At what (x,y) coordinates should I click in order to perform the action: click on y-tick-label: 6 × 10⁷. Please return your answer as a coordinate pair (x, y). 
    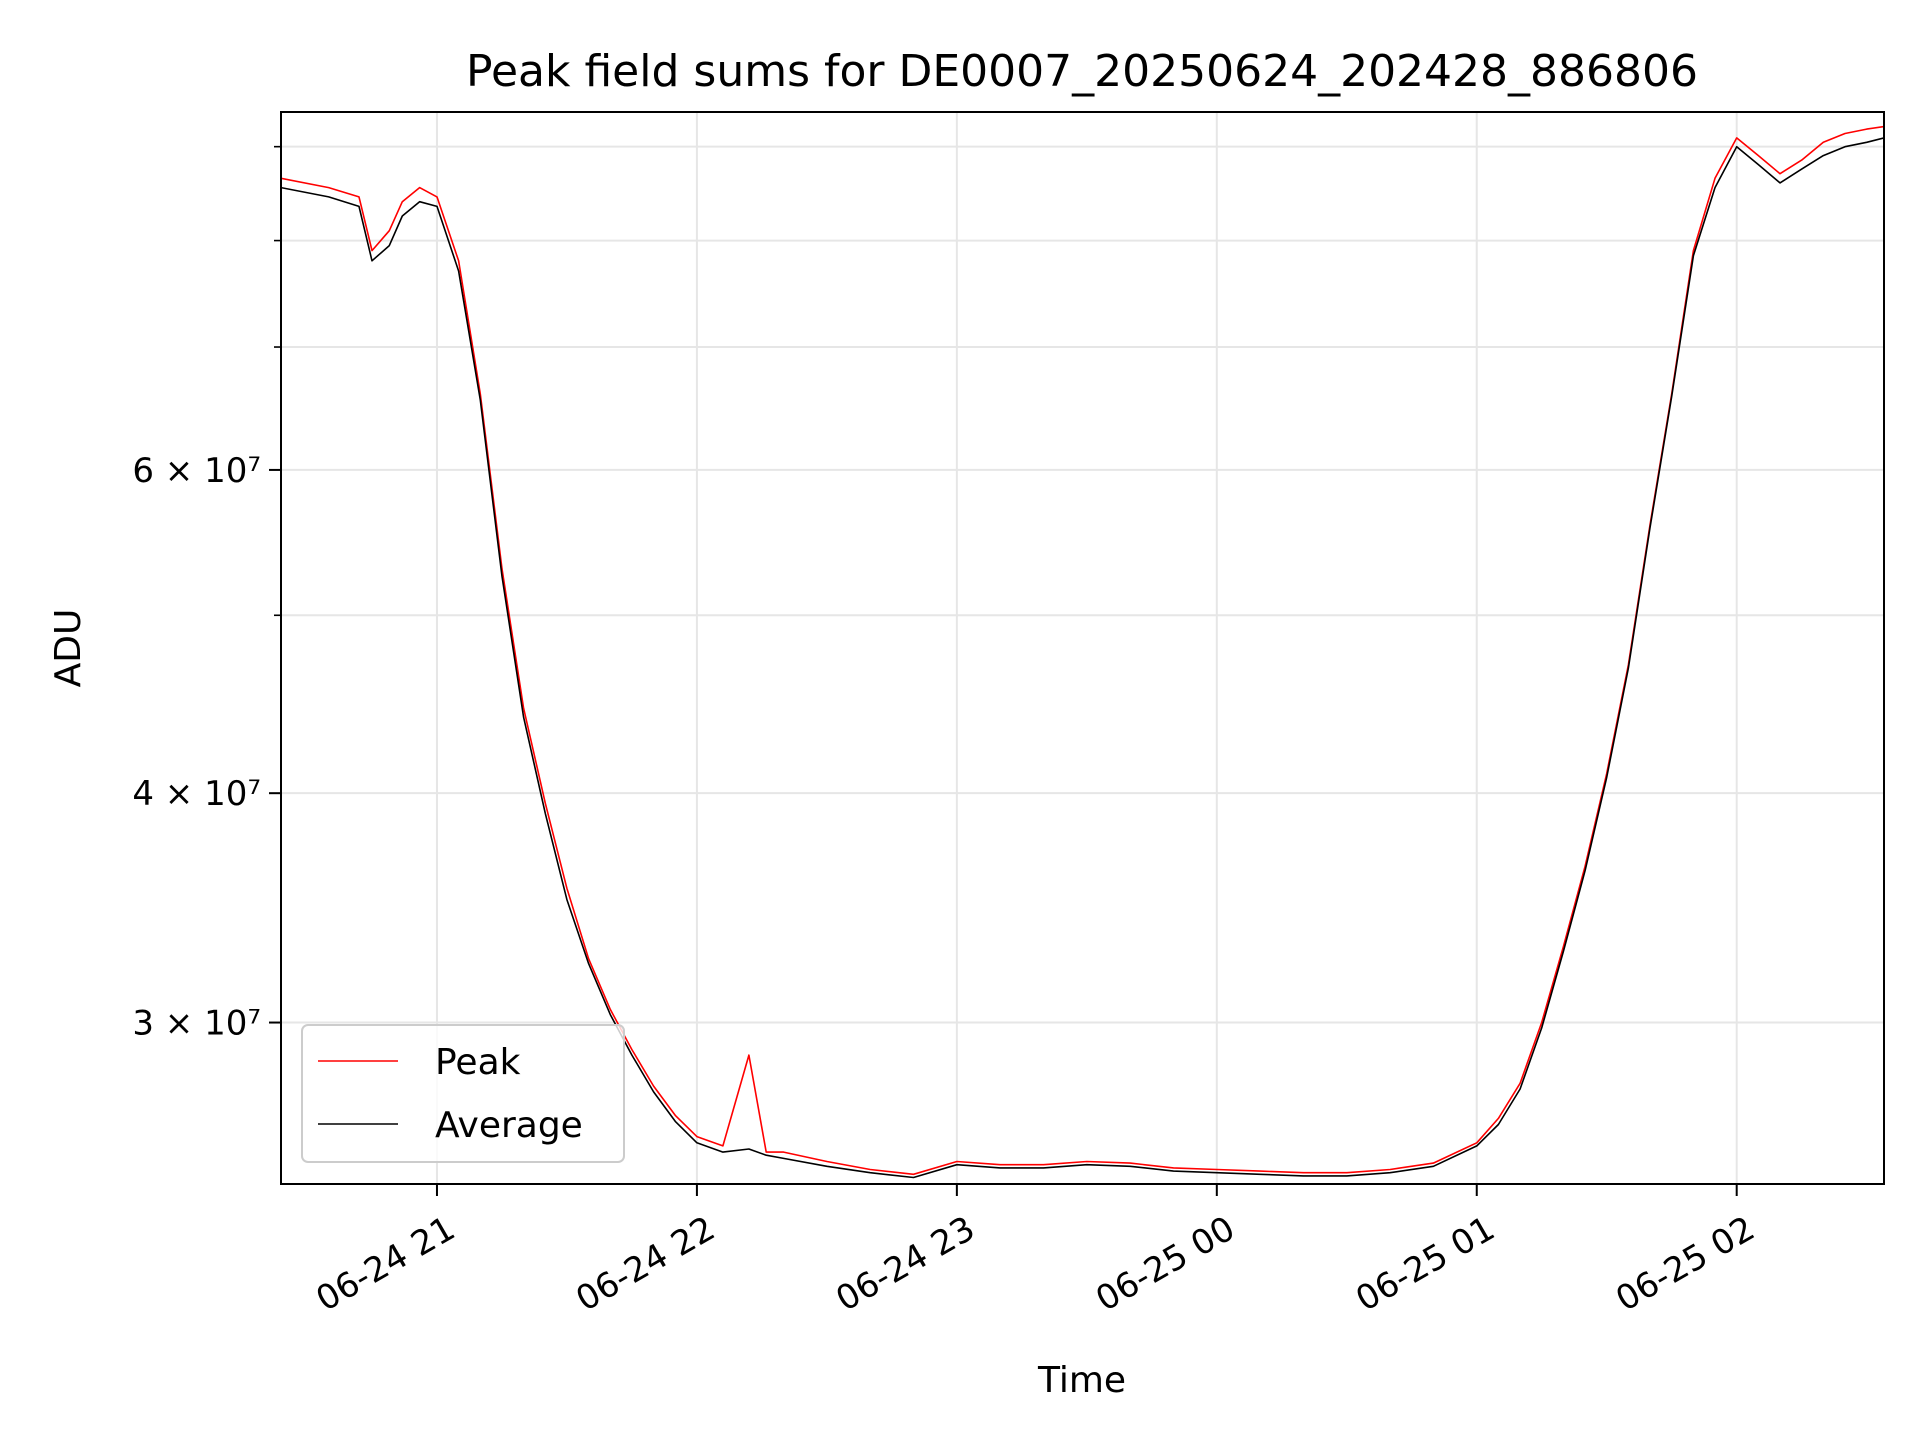
    Looking at the image, I should click on (196, 471).